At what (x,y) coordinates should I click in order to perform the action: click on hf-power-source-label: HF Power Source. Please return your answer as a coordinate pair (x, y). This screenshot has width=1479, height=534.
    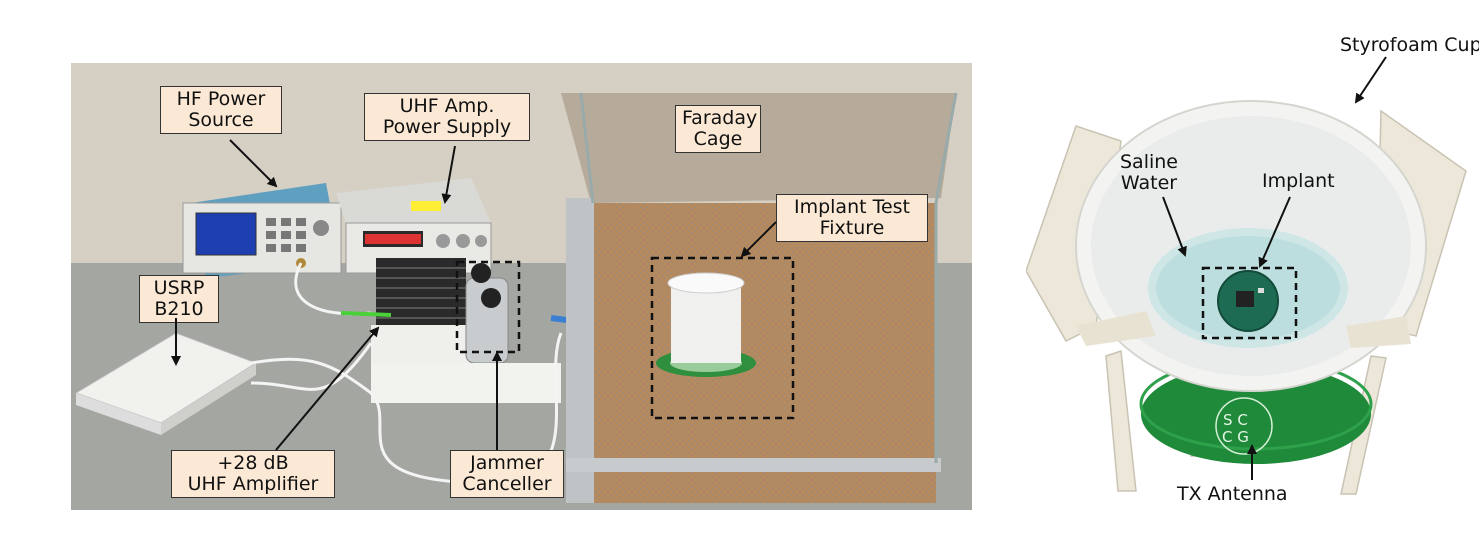
    Looking at the image, I should click on (221, 110).